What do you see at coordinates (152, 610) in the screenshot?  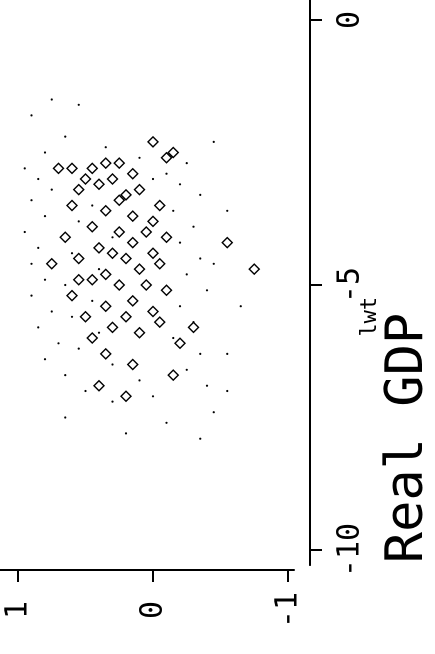 I see `y-tick-label-1: 0` at bounding box center [152, 610].